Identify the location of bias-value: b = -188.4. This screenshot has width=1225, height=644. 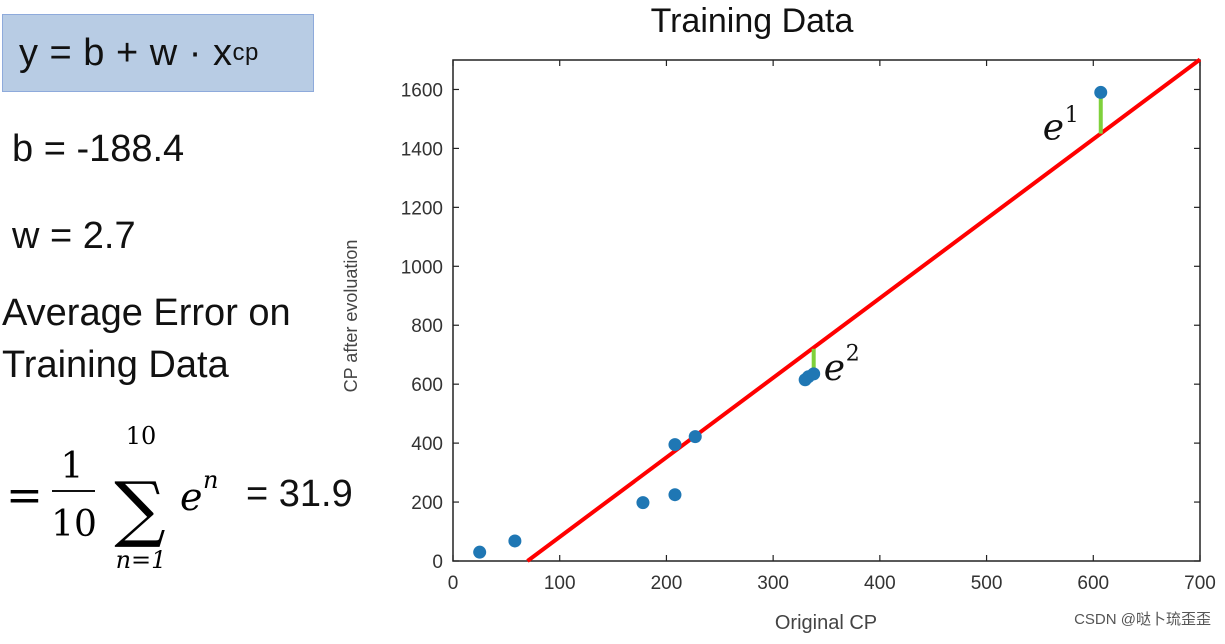
(98, 149).